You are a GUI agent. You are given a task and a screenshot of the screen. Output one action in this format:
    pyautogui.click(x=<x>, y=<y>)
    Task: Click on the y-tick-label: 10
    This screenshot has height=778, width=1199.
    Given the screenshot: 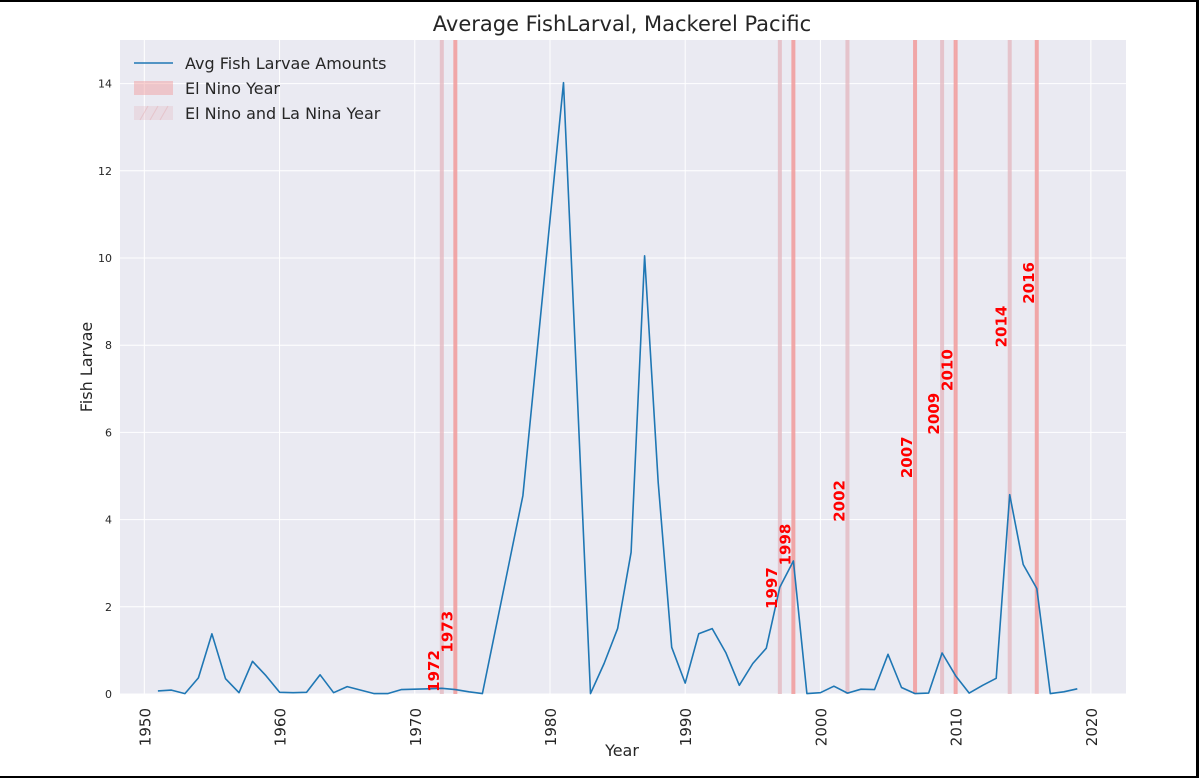 What is the action you would take?
    pyautogui.click(x=105, y=258)
    